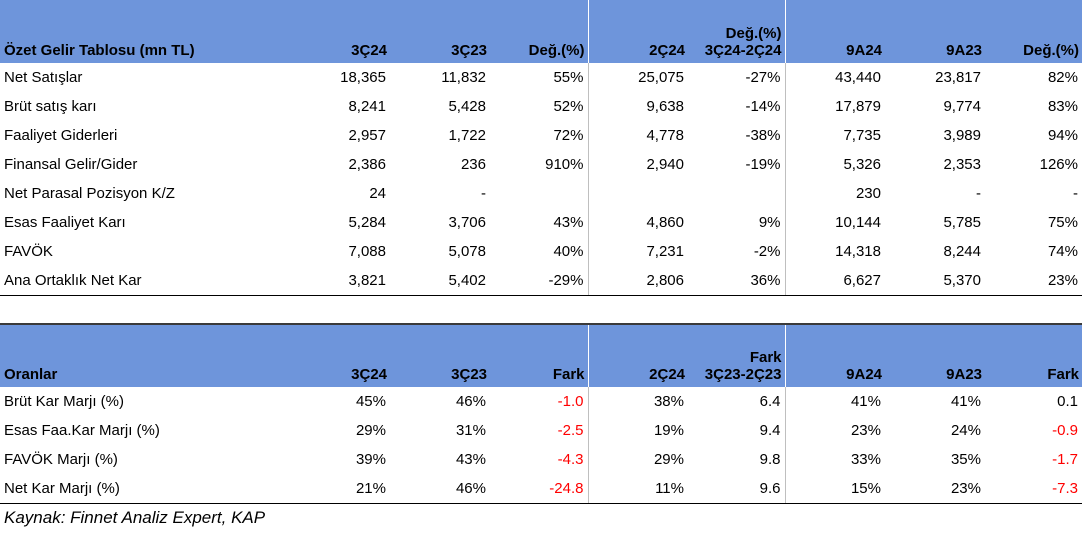  What do you see at coordinates (834, 135) in the screenshot?
I see `table-cell: 7,735` at bounding box center [834, 135].